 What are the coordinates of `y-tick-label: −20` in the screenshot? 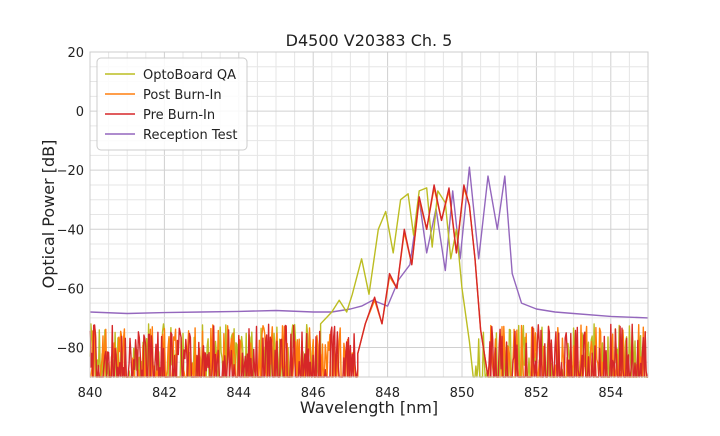 It's located at (70, 171).